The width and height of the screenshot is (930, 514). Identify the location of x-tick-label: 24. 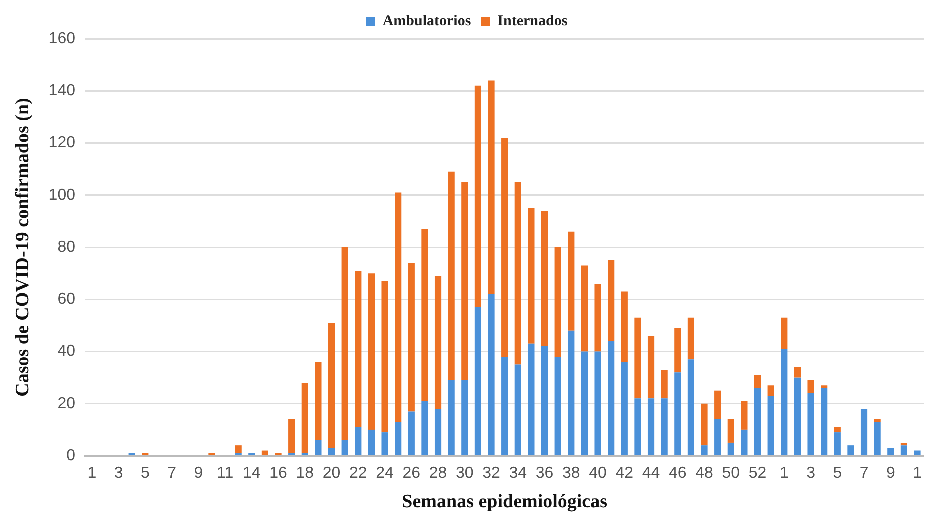
(385, 473).